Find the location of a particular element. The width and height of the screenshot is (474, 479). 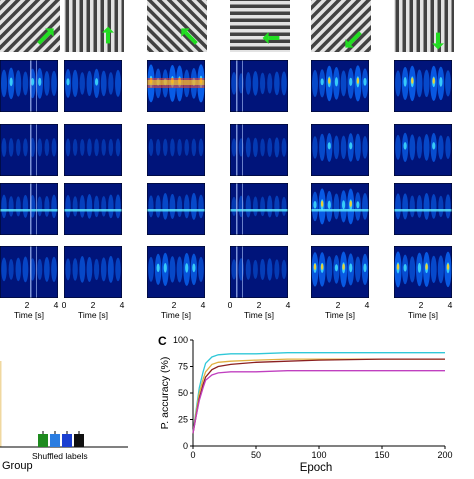

panel-b: Shuffled labels Group is located at coordinates (64, 416).